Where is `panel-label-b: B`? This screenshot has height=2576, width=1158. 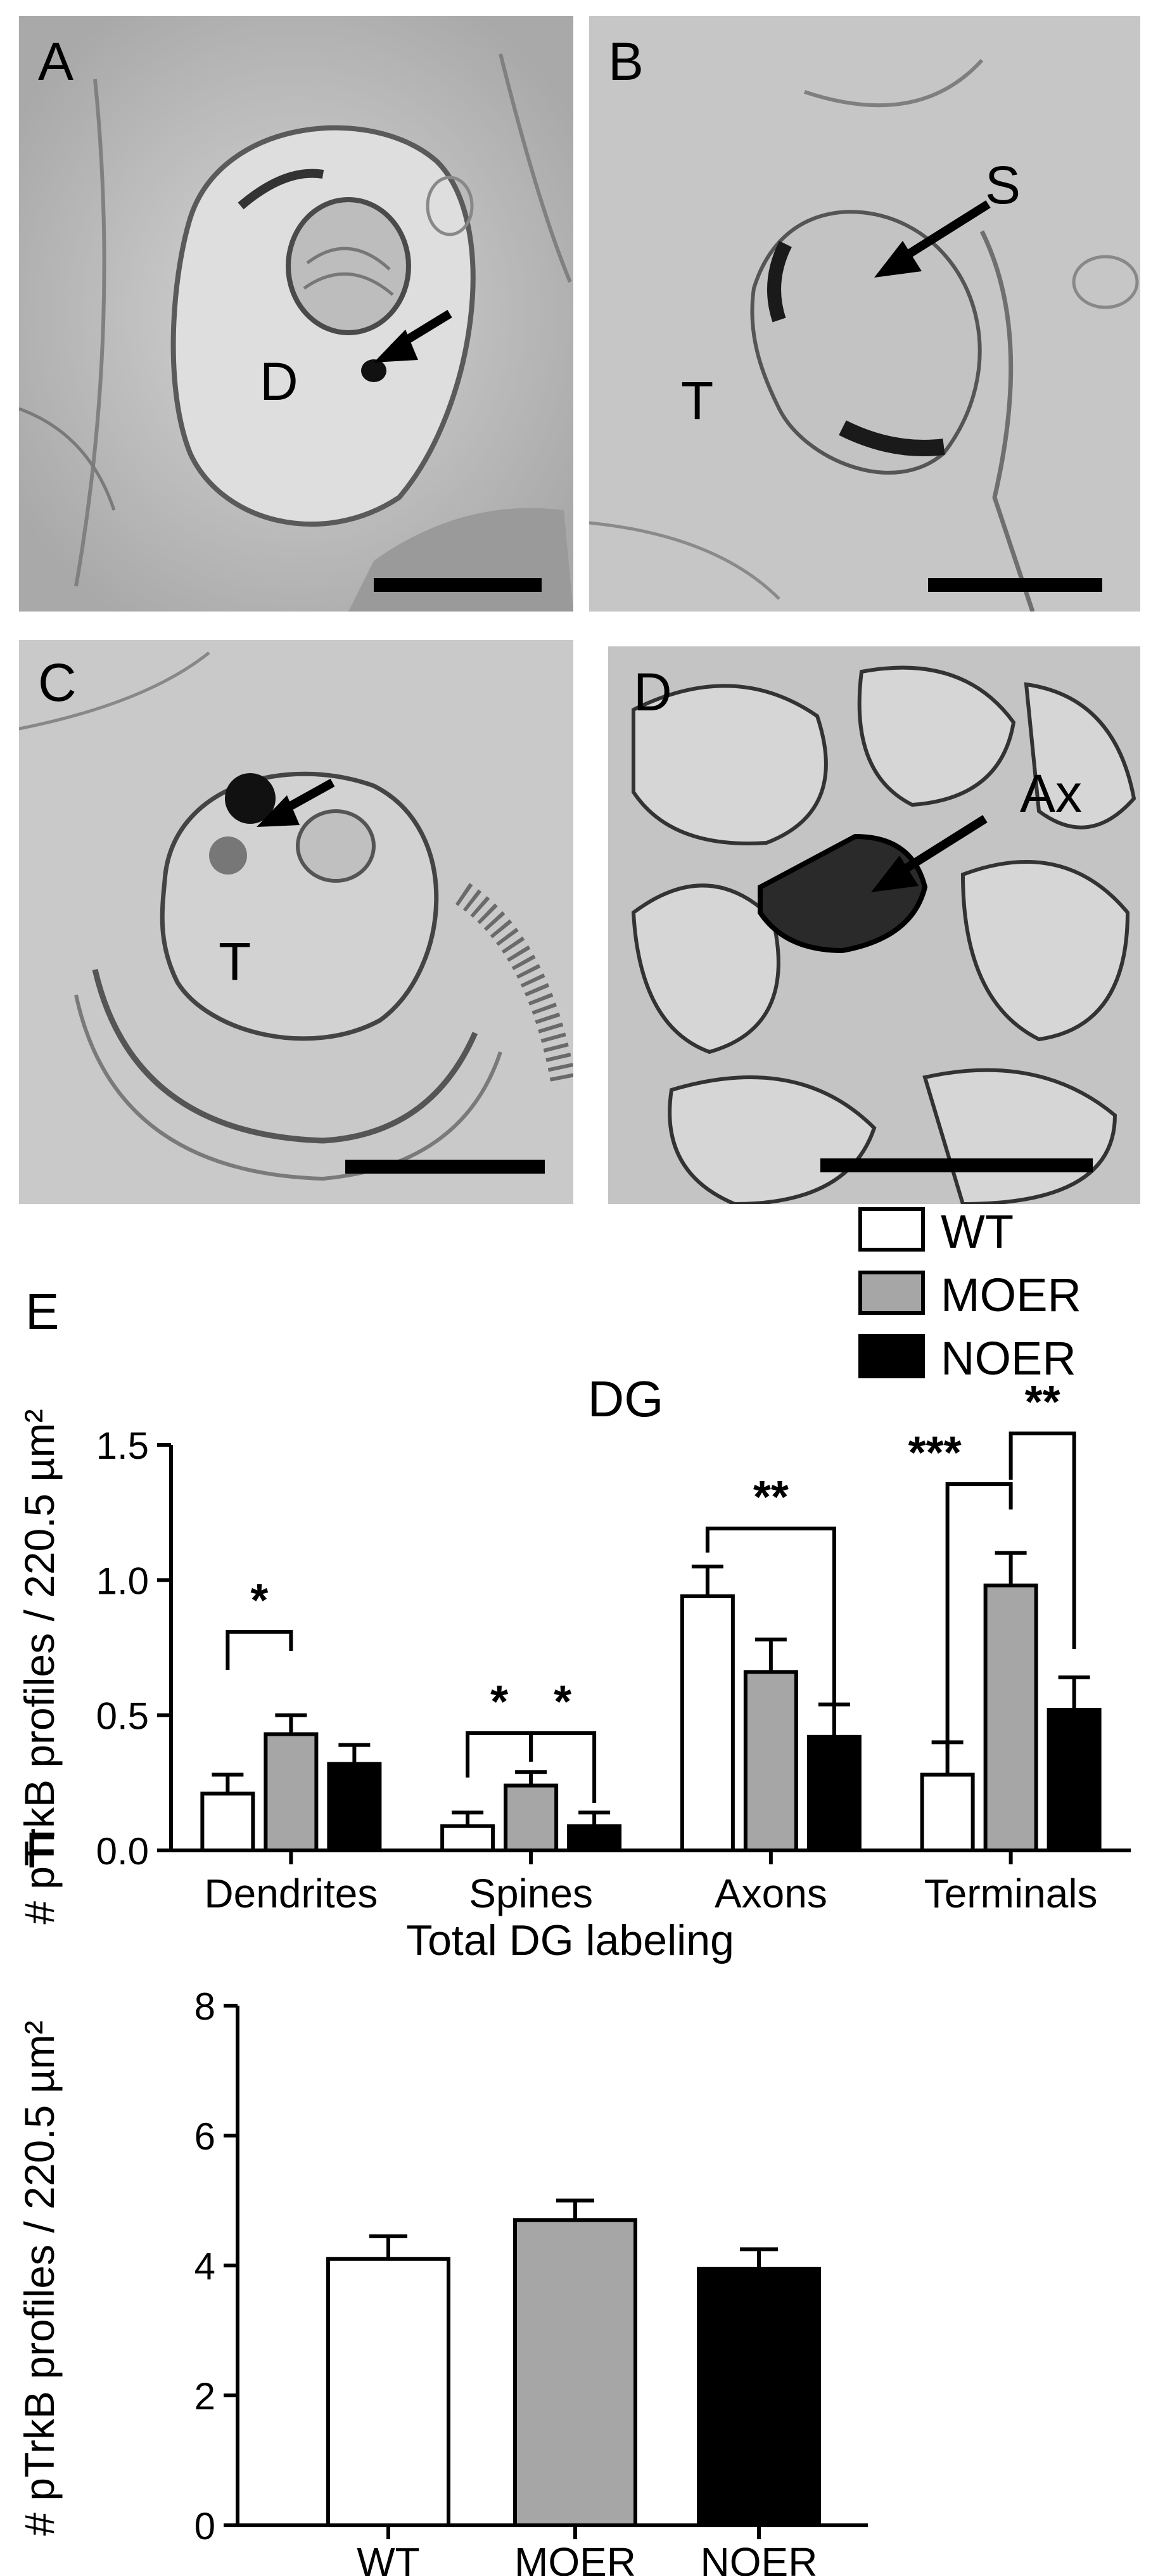 panel-label-b: B is located at coordinates (626, 61).